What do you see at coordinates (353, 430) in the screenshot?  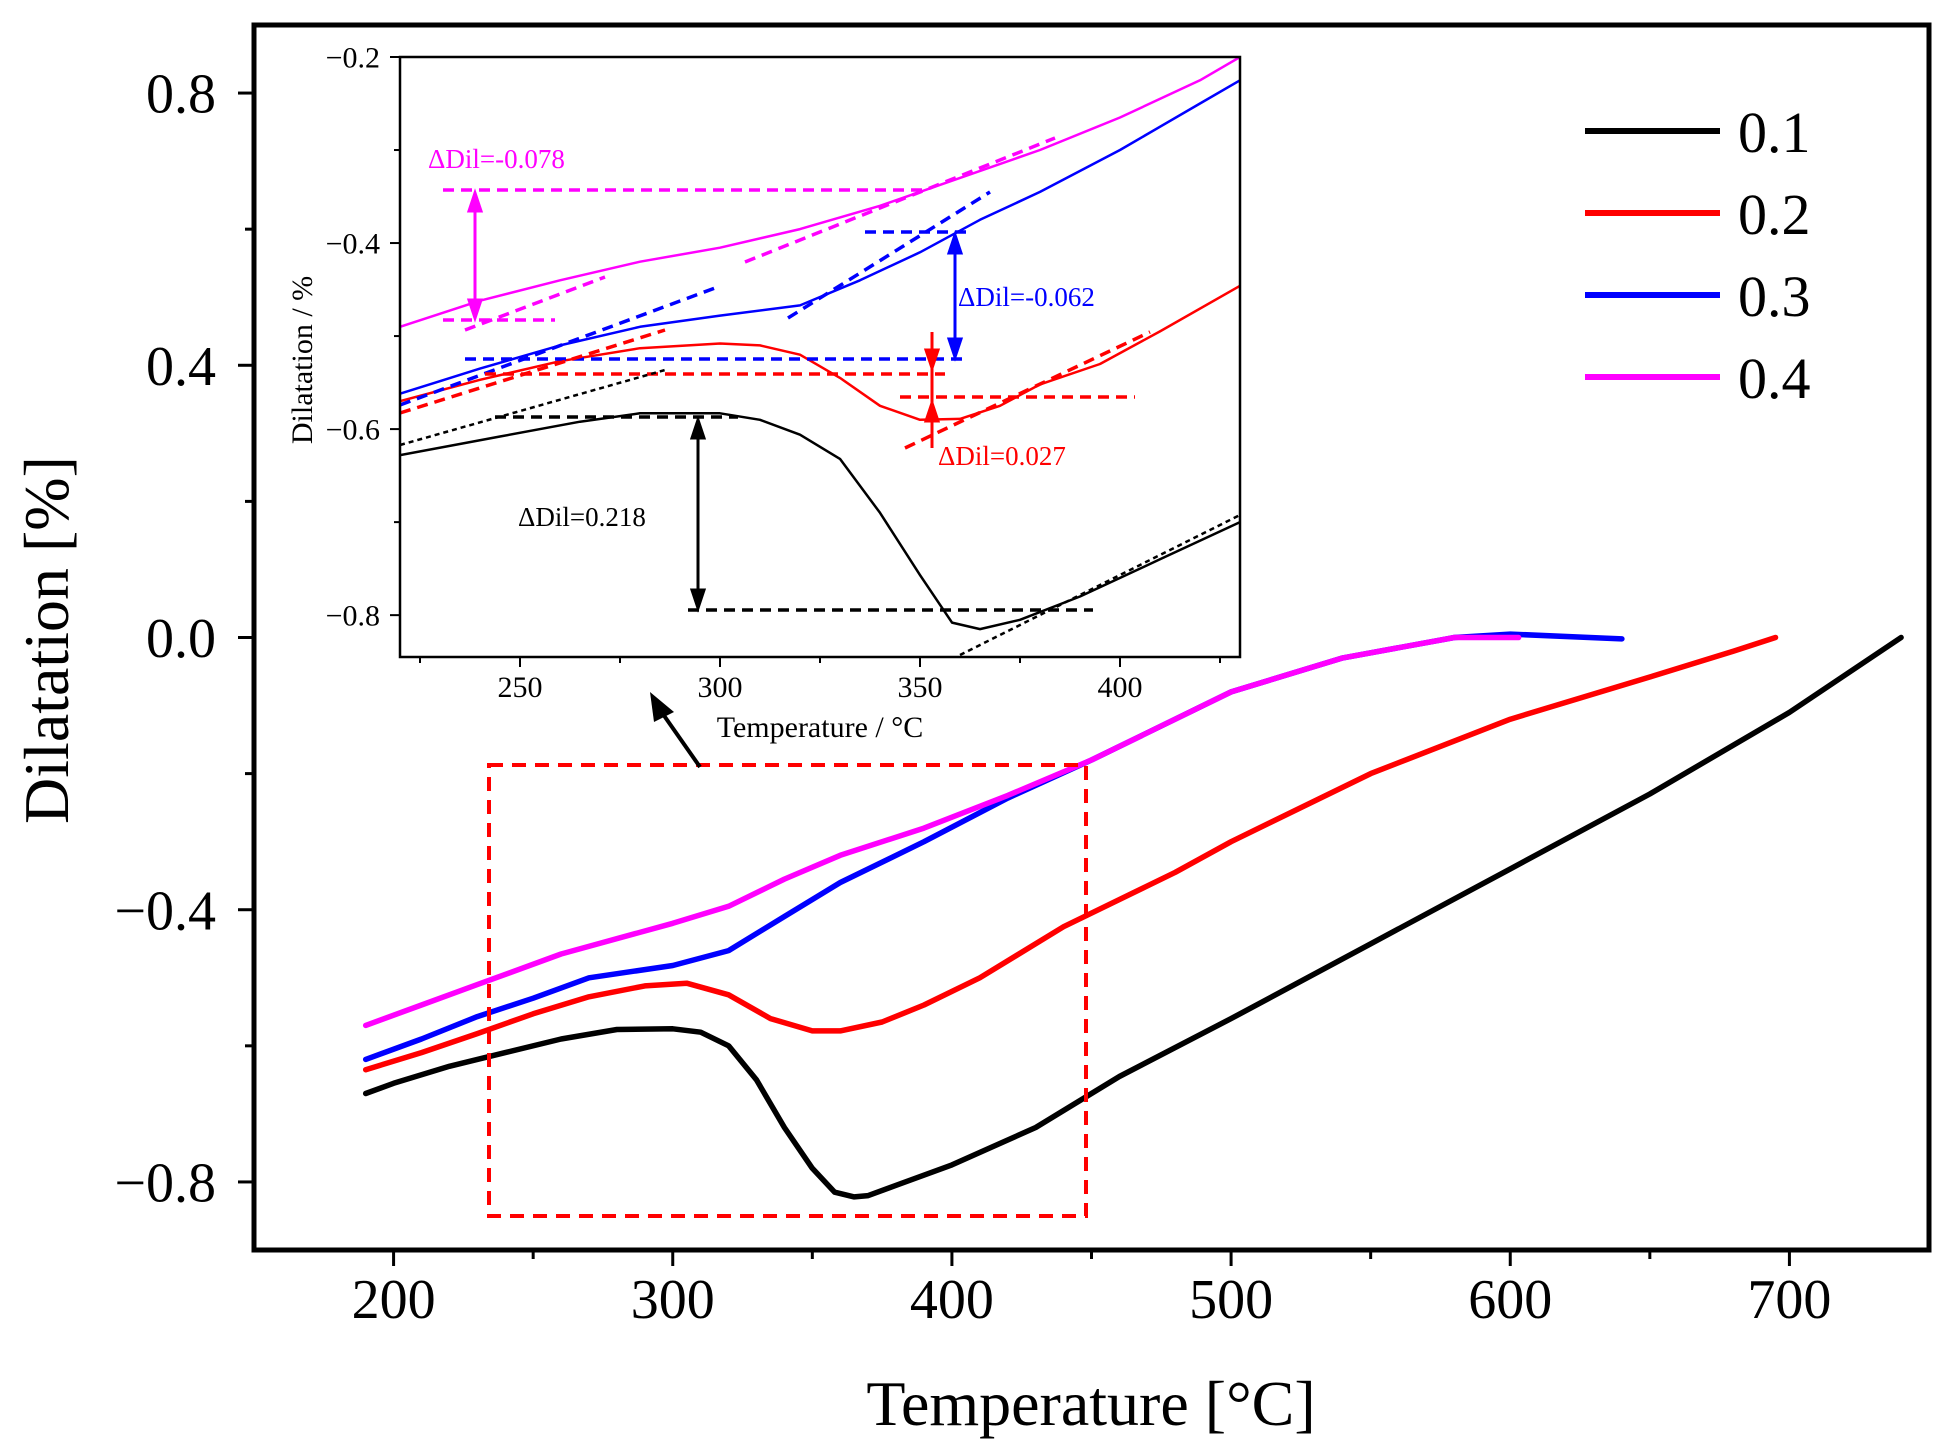 I see `inset-y-tick-label: −0.6` at bounding box center [353, 430].